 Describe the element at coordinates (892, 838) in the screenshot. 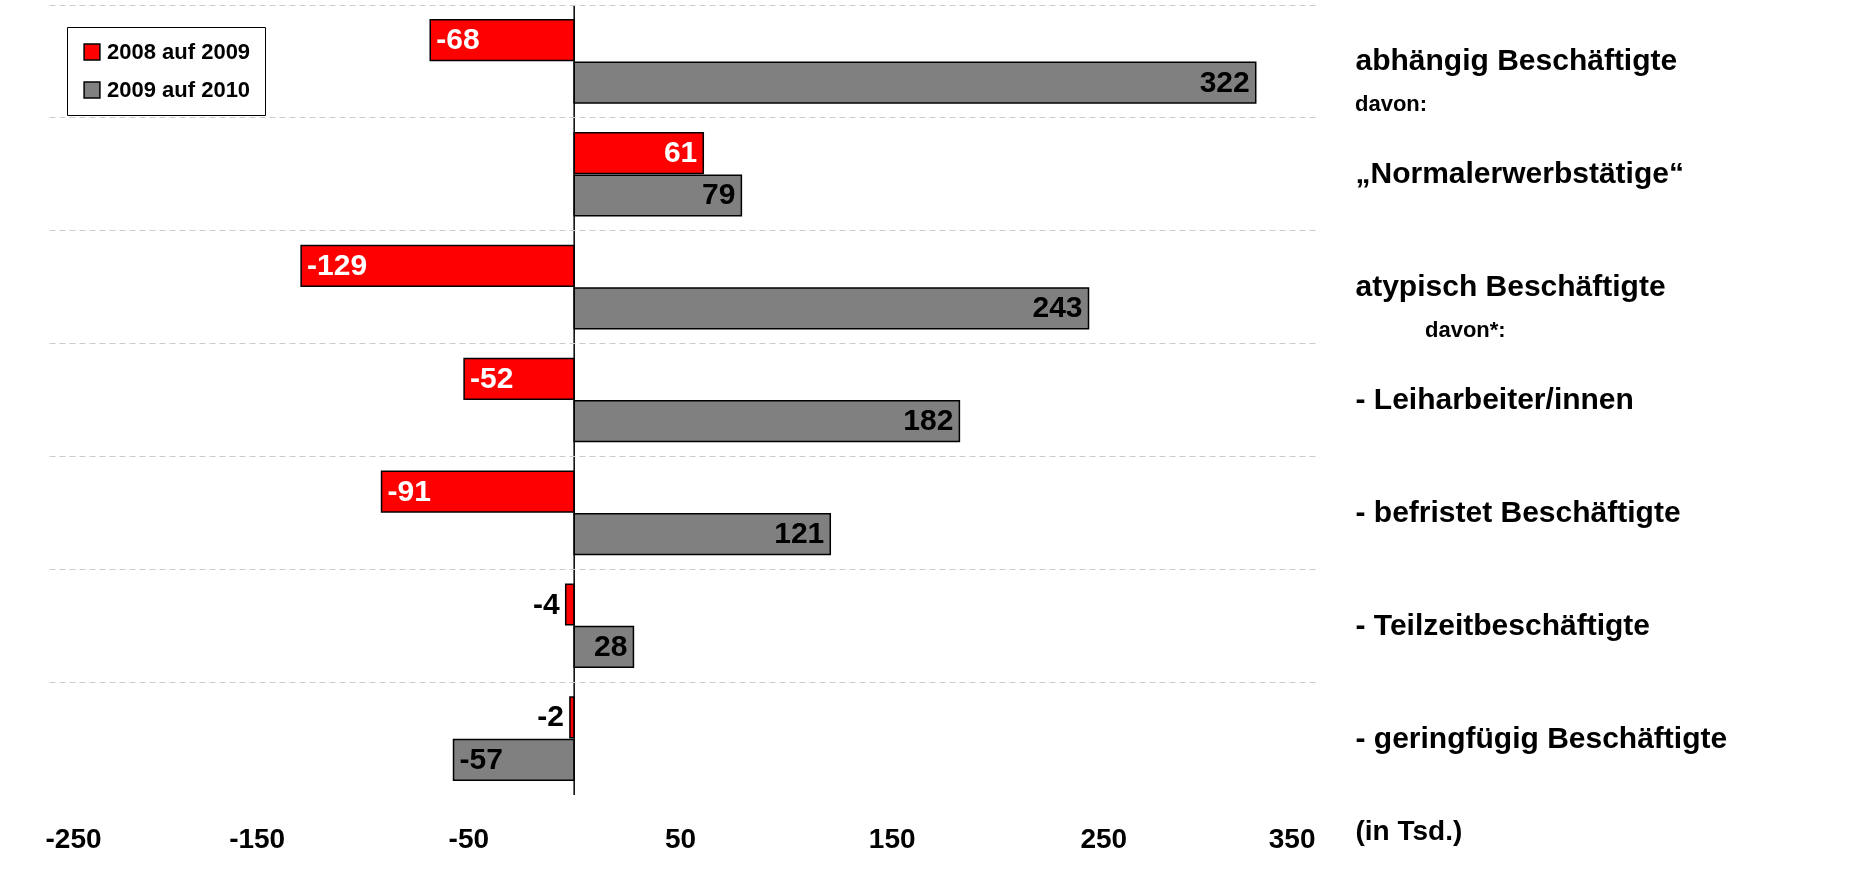

I see `x-tick-label: 150` at that location.